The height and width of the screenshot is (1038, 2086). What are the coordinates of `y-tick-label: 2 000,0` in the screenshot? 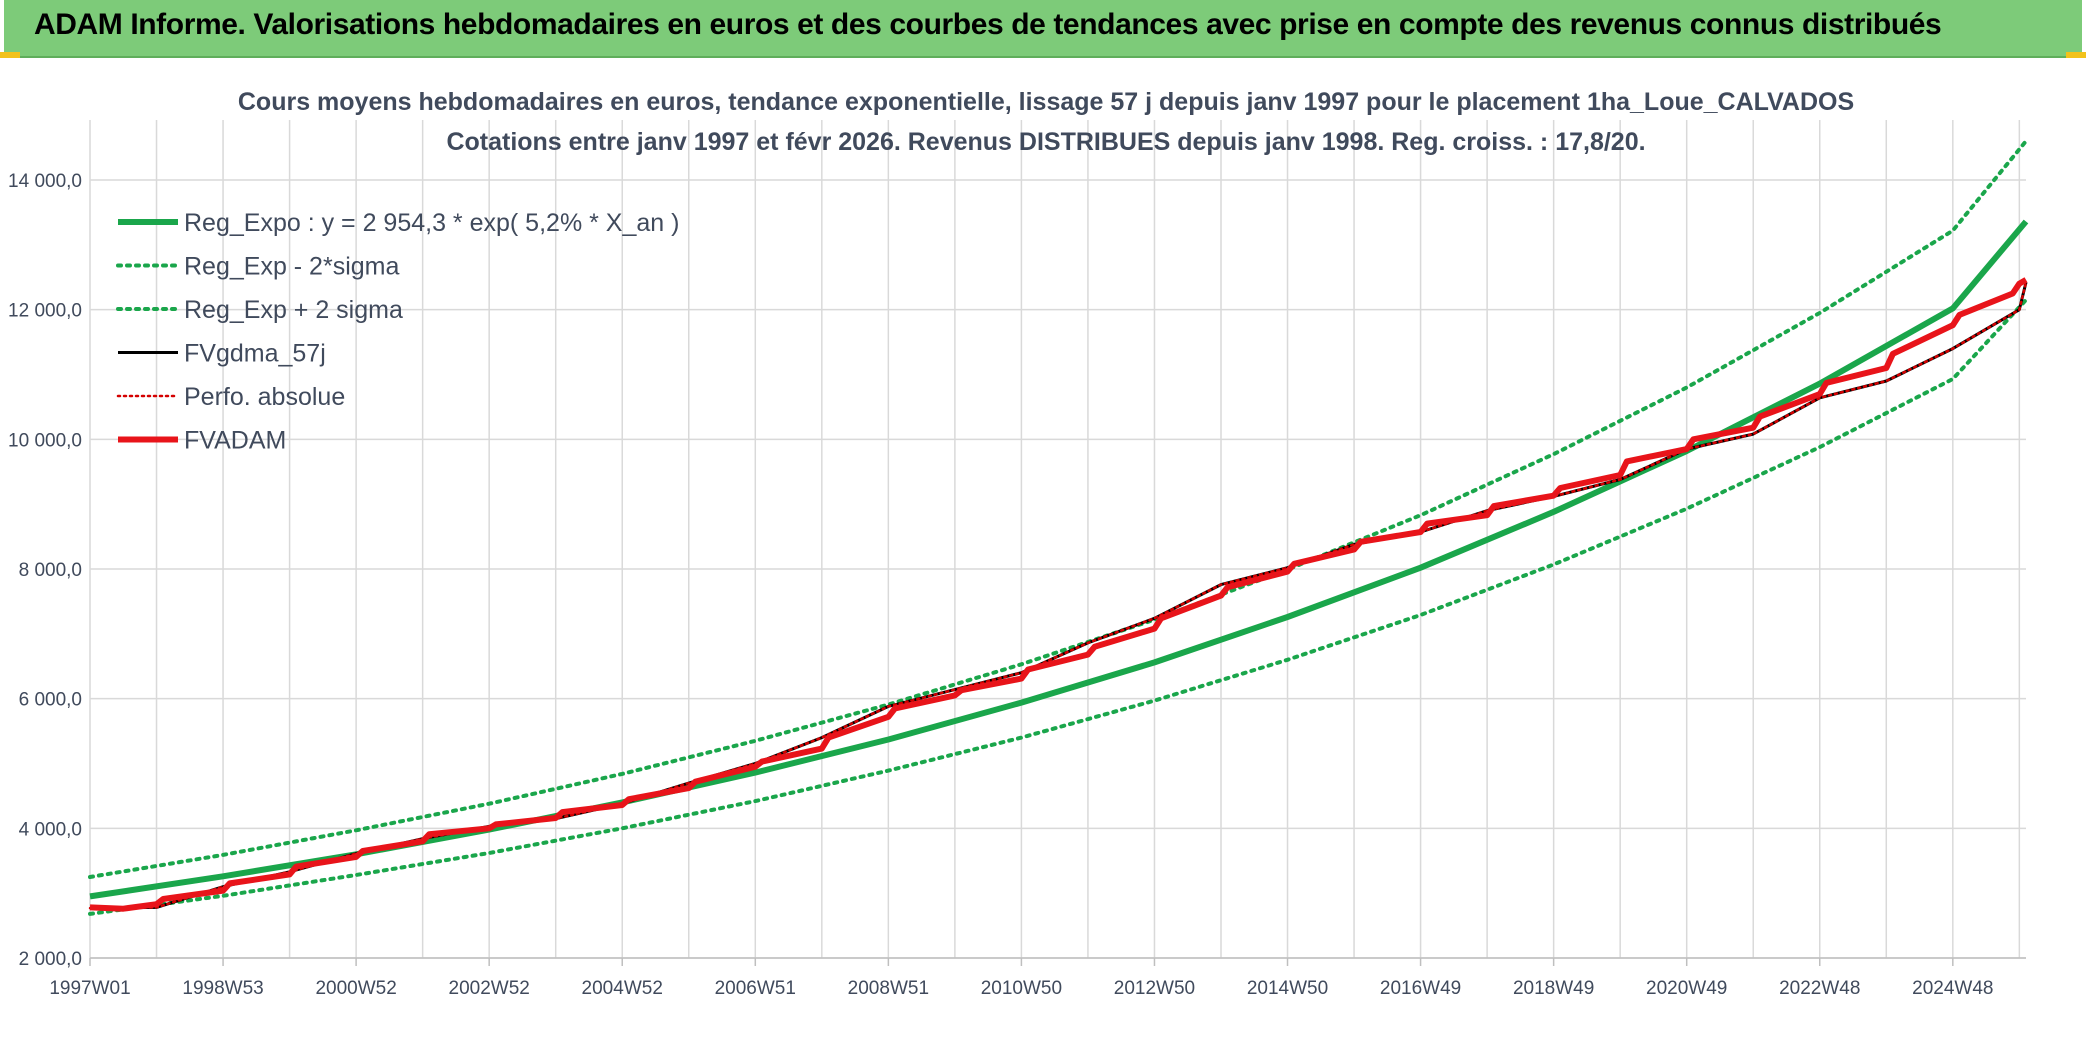 It's located at (50, 959).